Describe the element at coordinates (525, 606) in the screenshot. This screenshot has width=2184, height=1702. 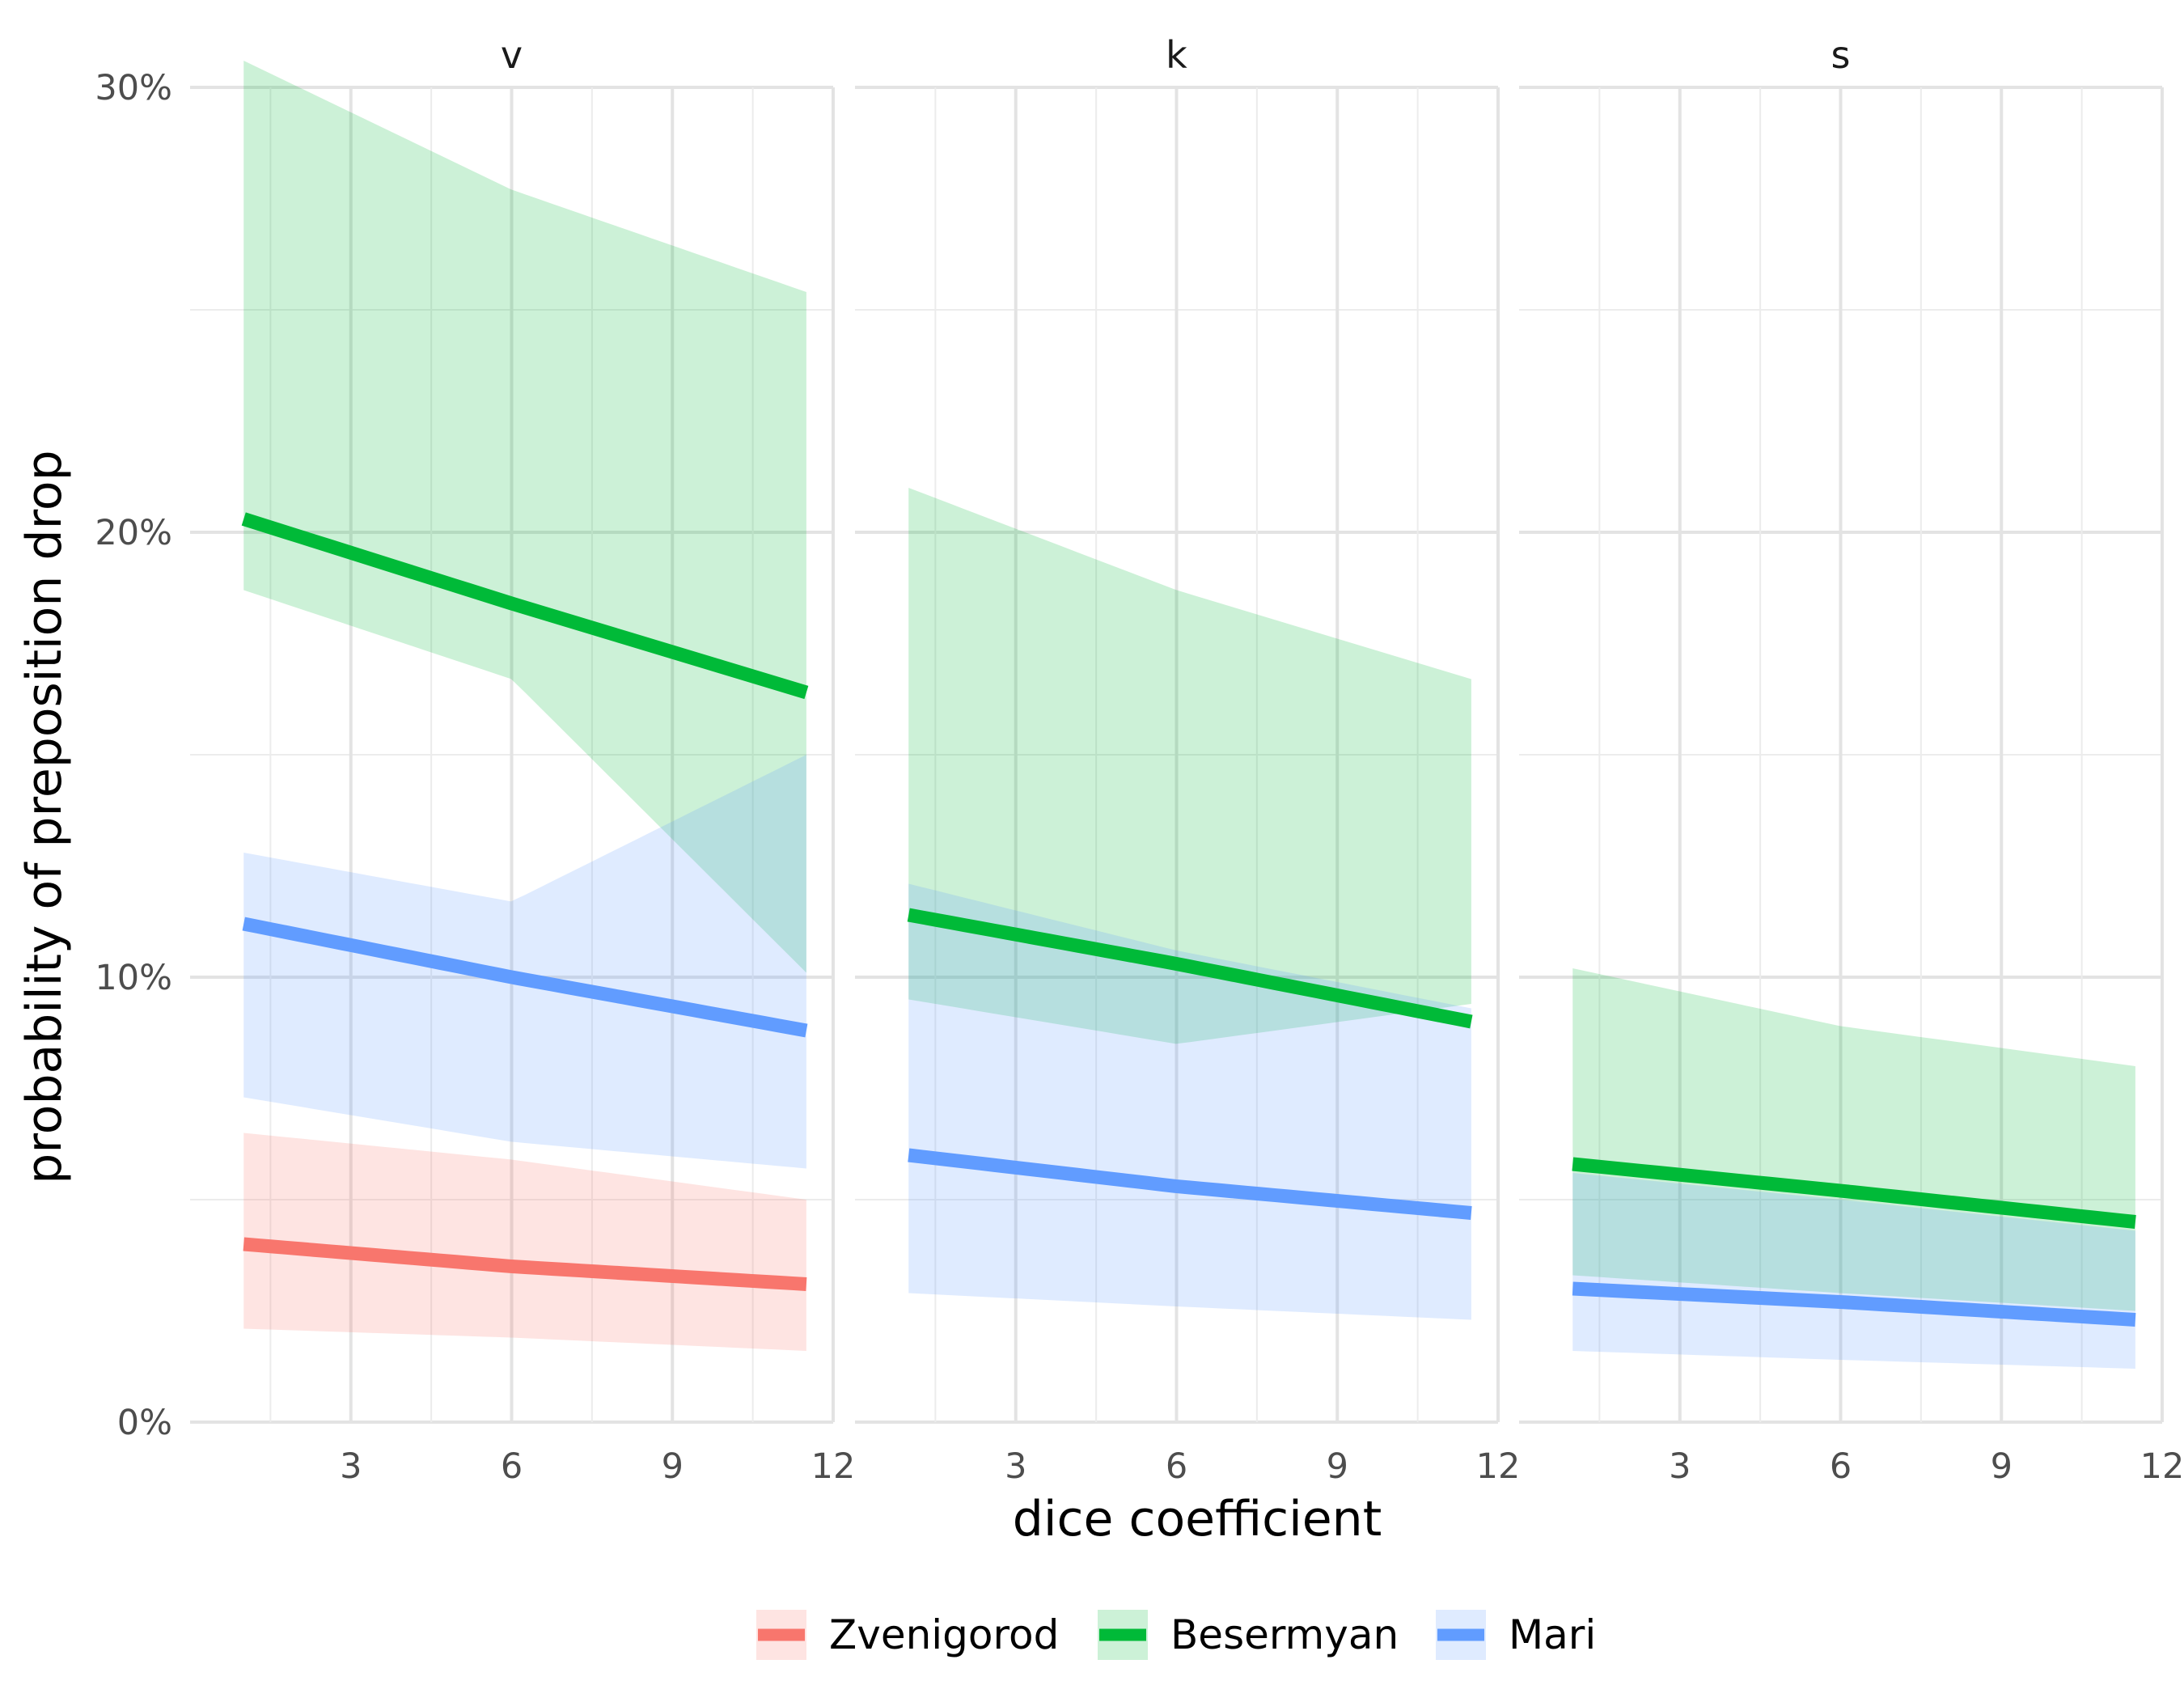
I see `line-besermyan-v` at that location.